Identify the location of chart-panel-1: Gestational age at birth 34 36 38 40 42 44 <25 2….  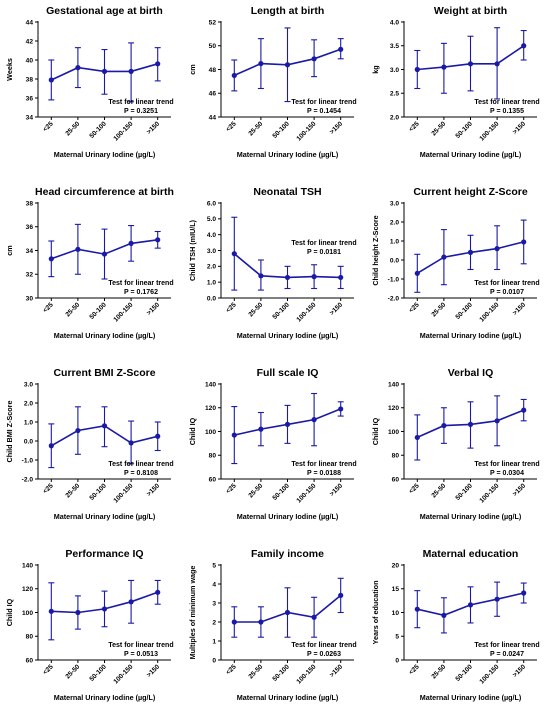
(89, 82).